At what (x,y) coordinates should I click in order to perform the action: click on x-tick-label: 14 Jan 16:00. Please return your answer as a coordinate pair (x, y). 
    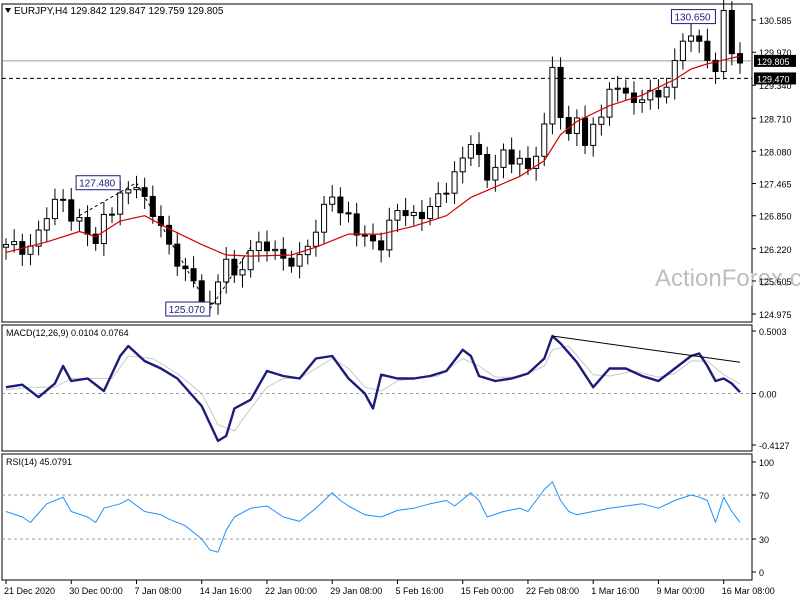
    Looking at the image, I should click on (226, 591).